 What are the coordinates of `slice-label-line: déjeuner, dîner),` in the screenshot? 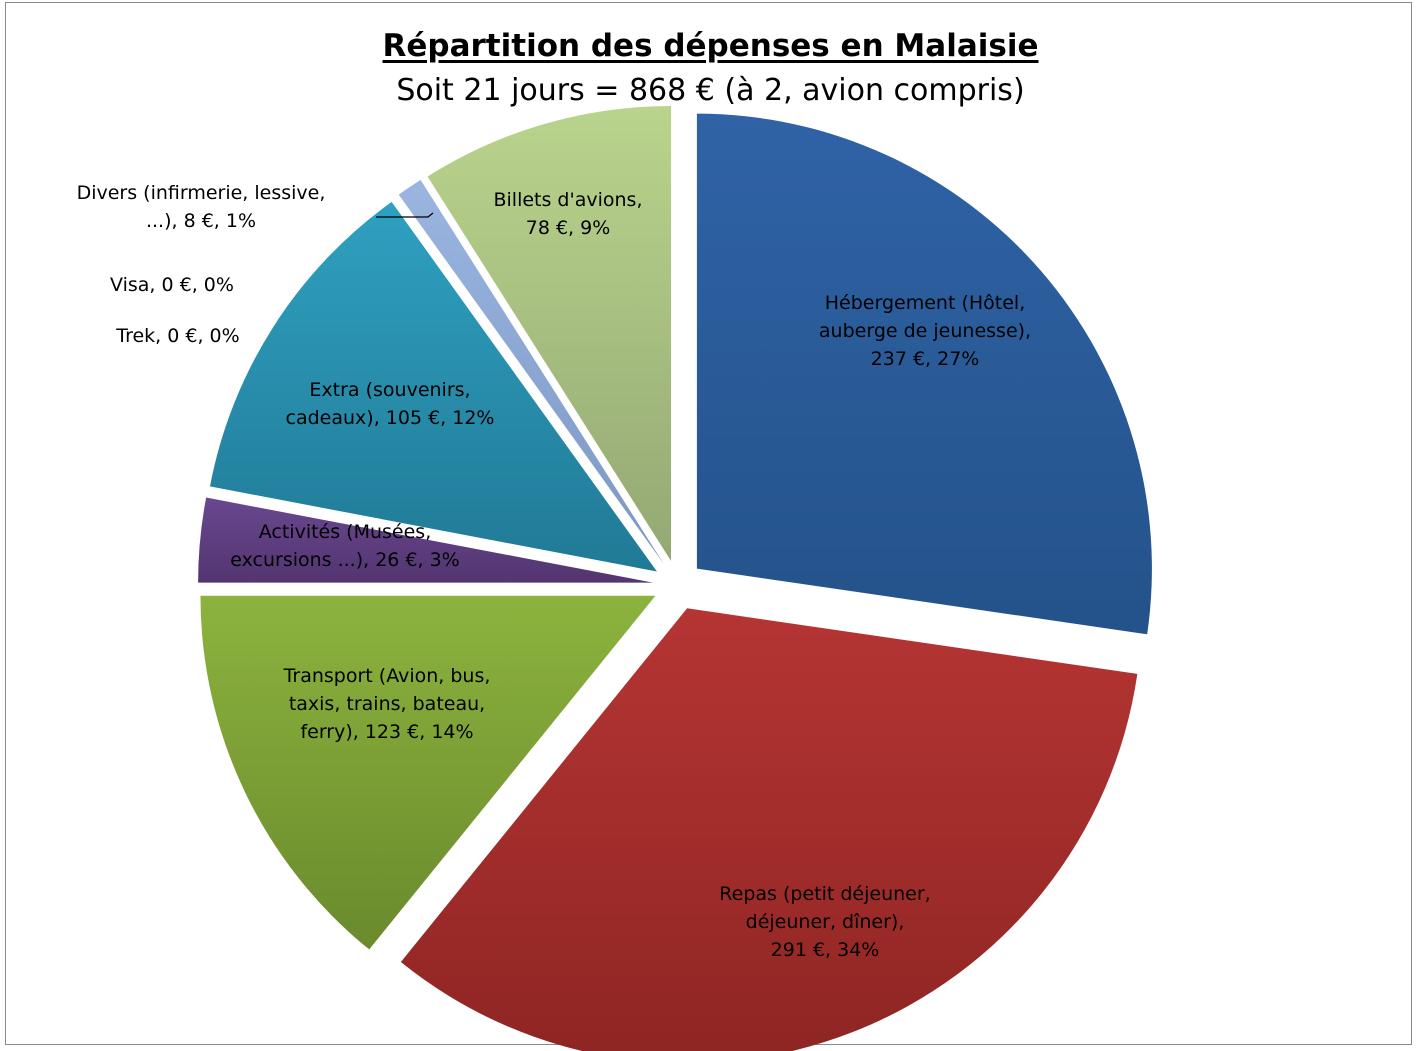 It's located at (825, 922).